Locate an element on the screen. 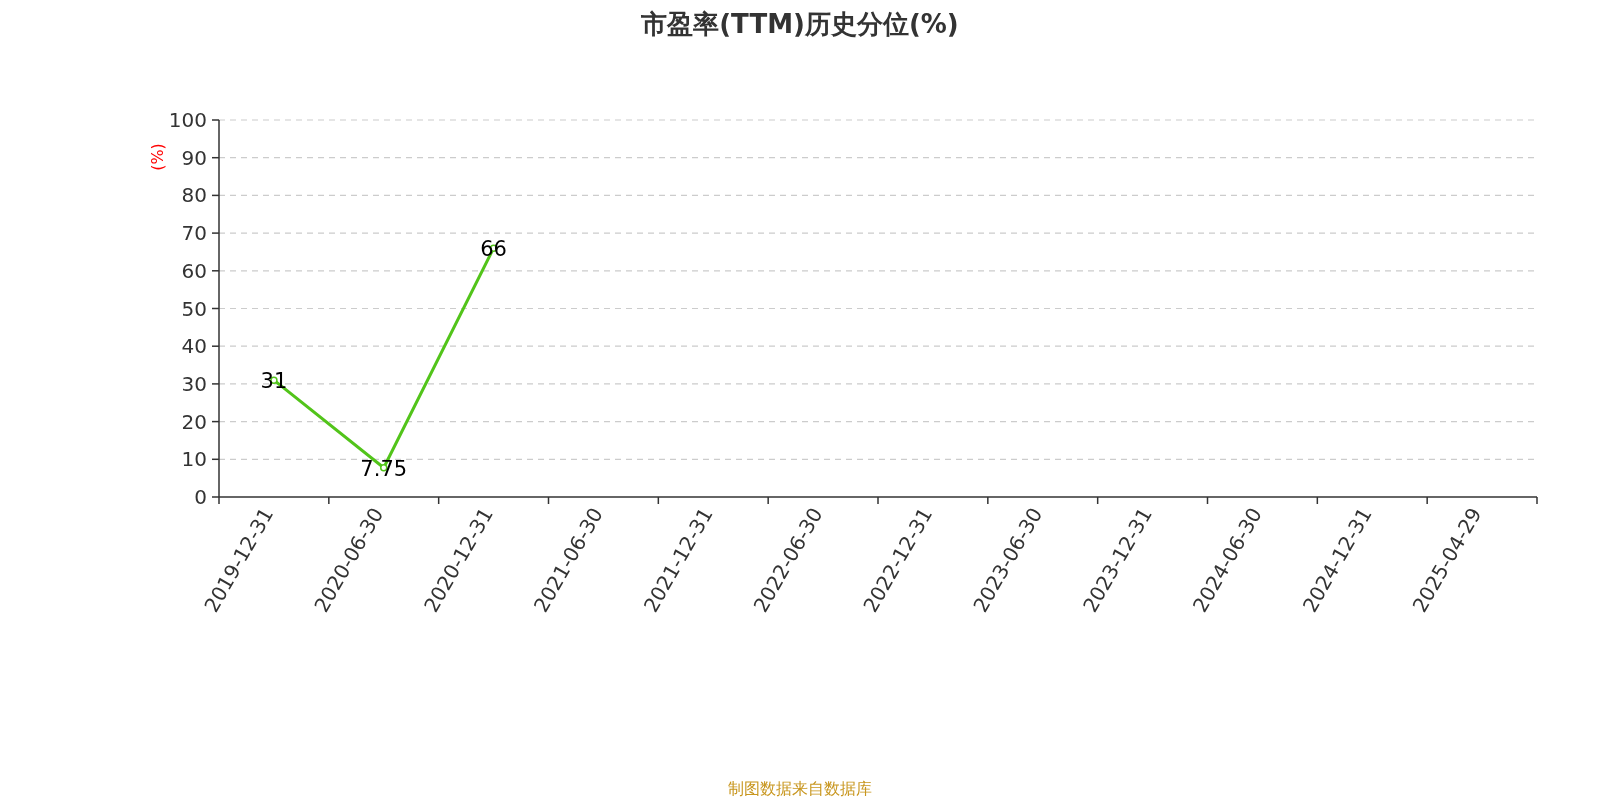 The height and width of the screenshot is (800, 1600). y-tick-label: 90 is located at coordinates (194, 157).